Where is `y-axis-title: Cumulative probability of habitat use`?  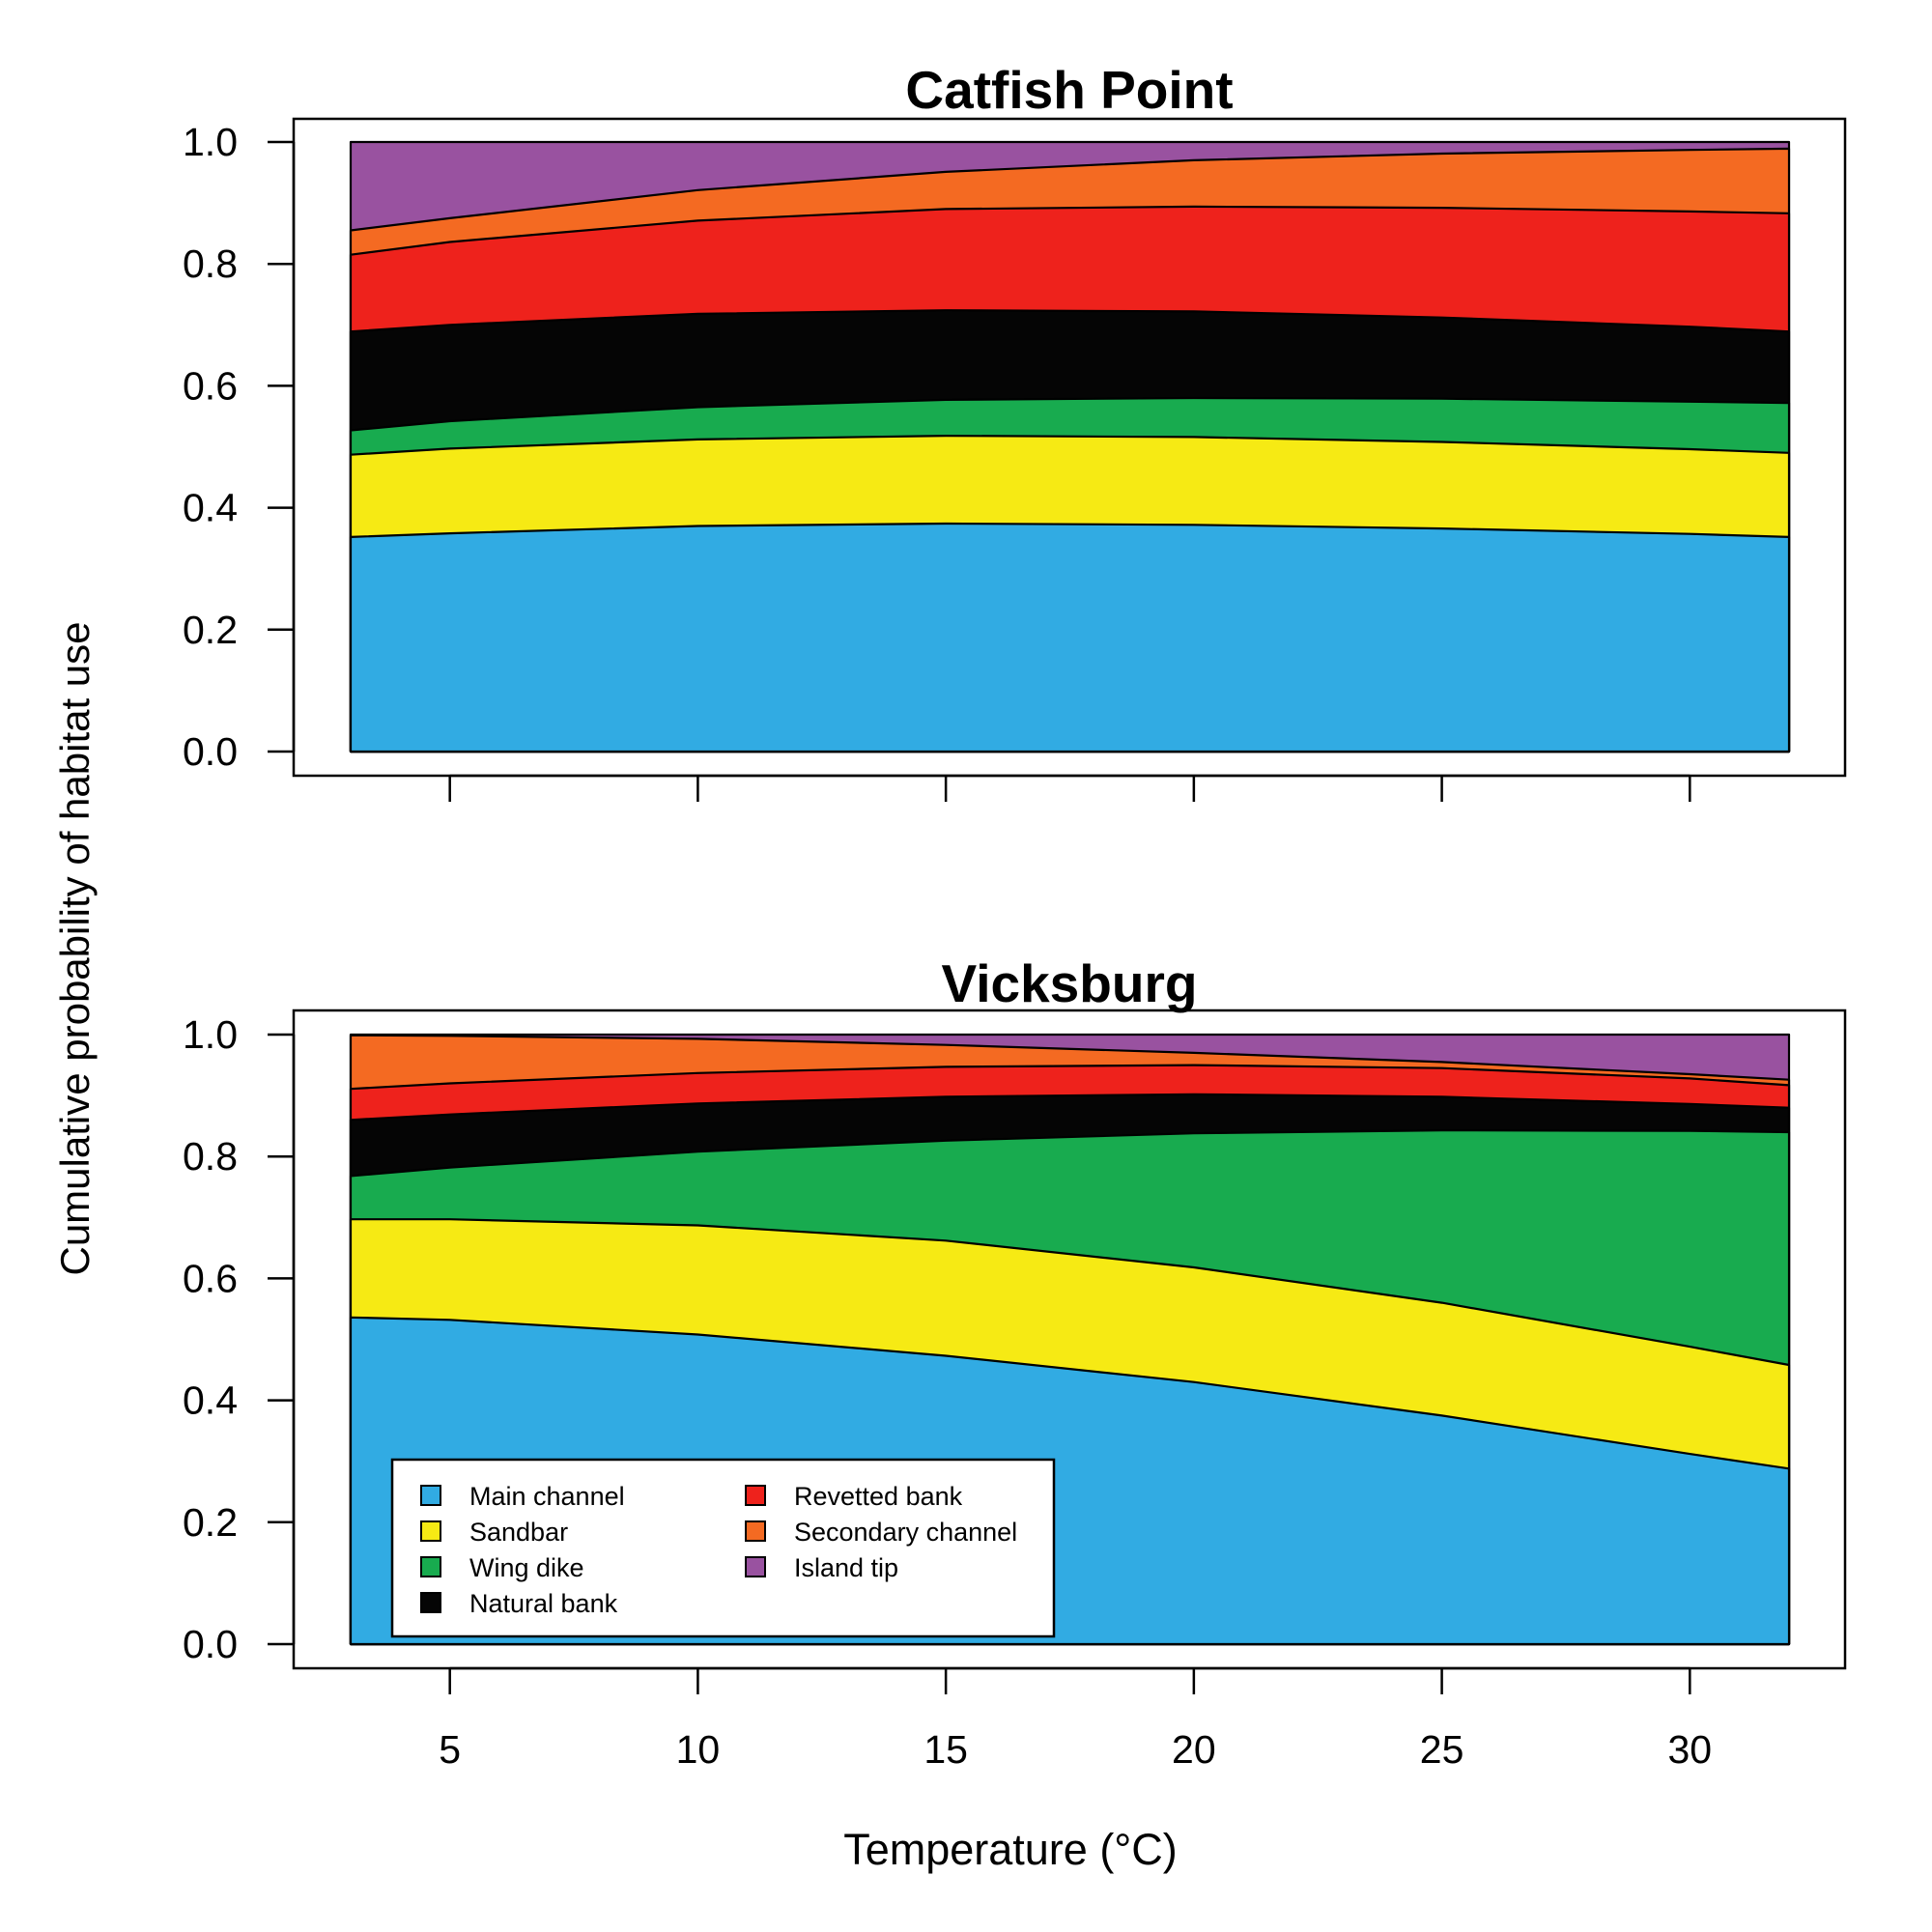 y-axis-title: Cumulative probability of habitat use is located at coordinates (75, 948).